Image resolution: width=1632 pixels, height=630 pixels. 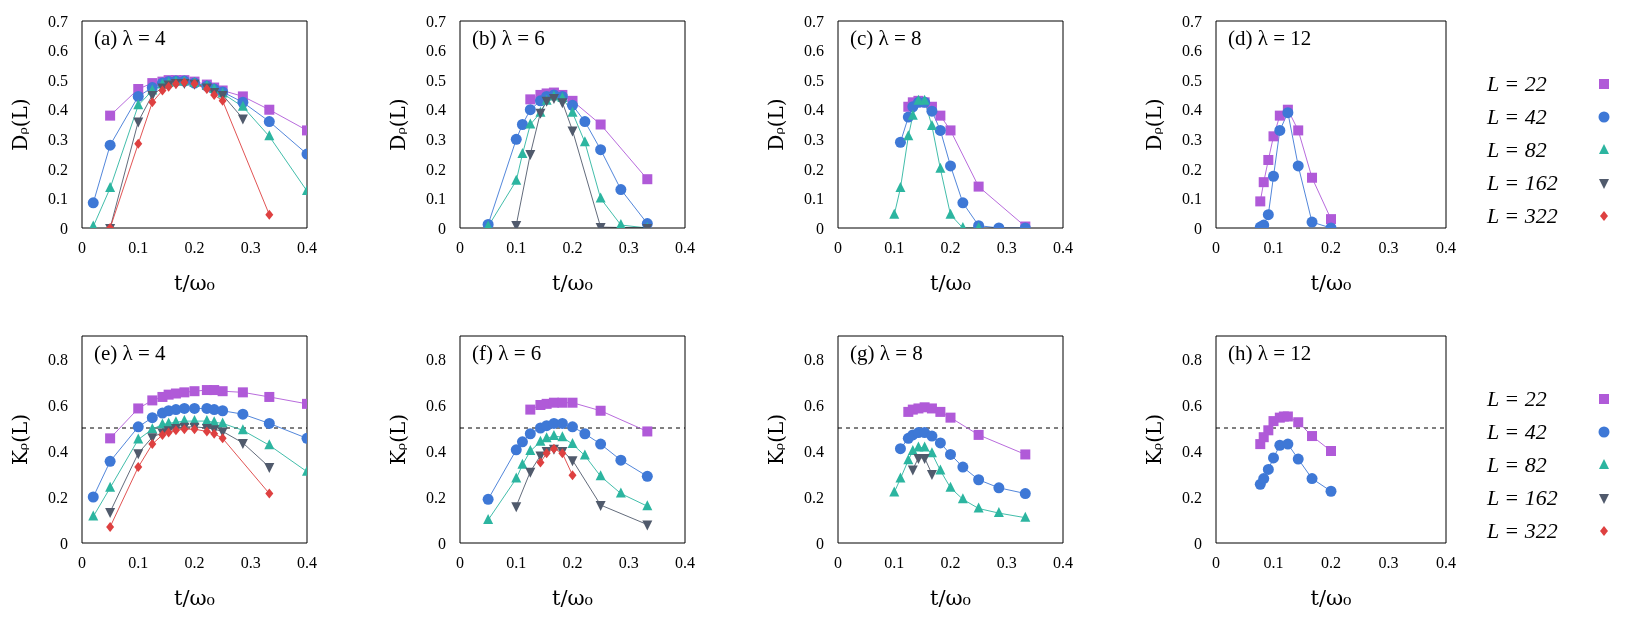 What do you see at coordinates (507, 353) in the screenshot?
I see `chart-title: (f) λ = 6` at bounding box center [507, 353].